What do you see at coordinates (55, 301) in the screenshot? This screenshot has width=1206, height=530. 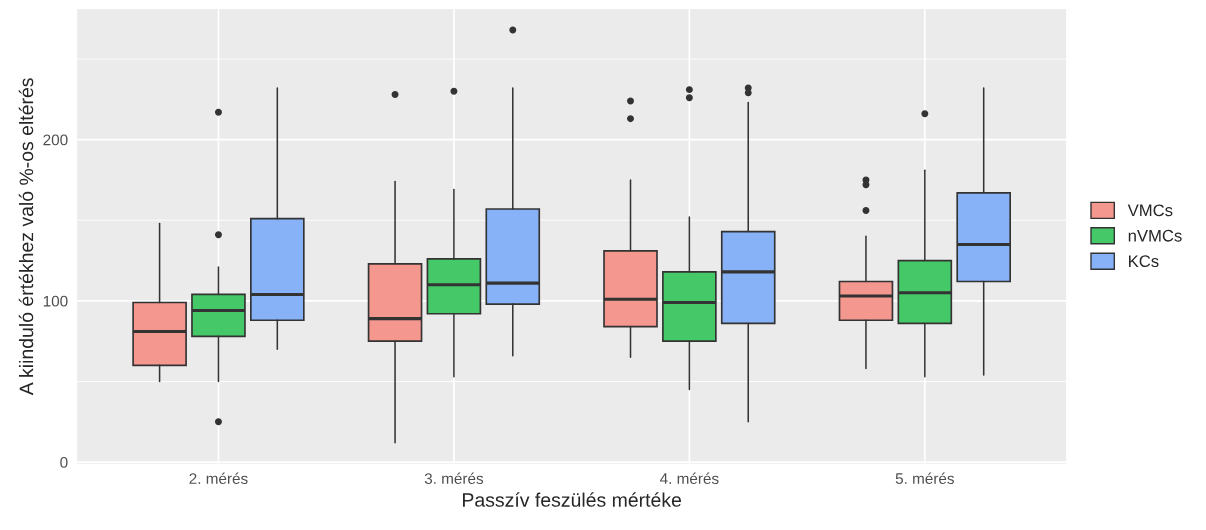 I see `y-tick-label: 100` at bounding box center [55, 301].